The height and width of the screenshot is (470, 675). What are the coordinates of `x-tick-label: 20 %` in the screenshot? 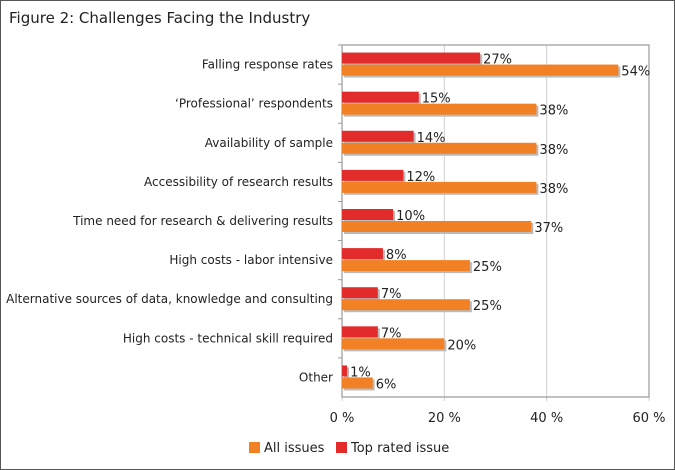 It's located at (444, 418).